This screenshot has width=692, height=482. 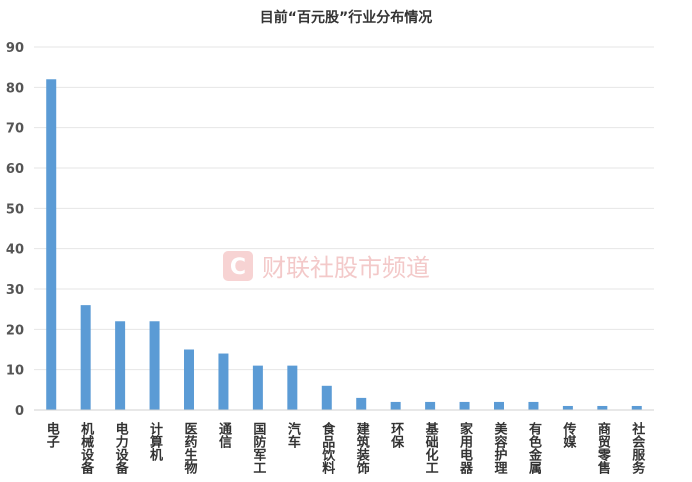 What do you see at coordinates (190, 448) in the screenshot?
I see `x-tick-label: 医药生物` at bounding box center [190, 448].